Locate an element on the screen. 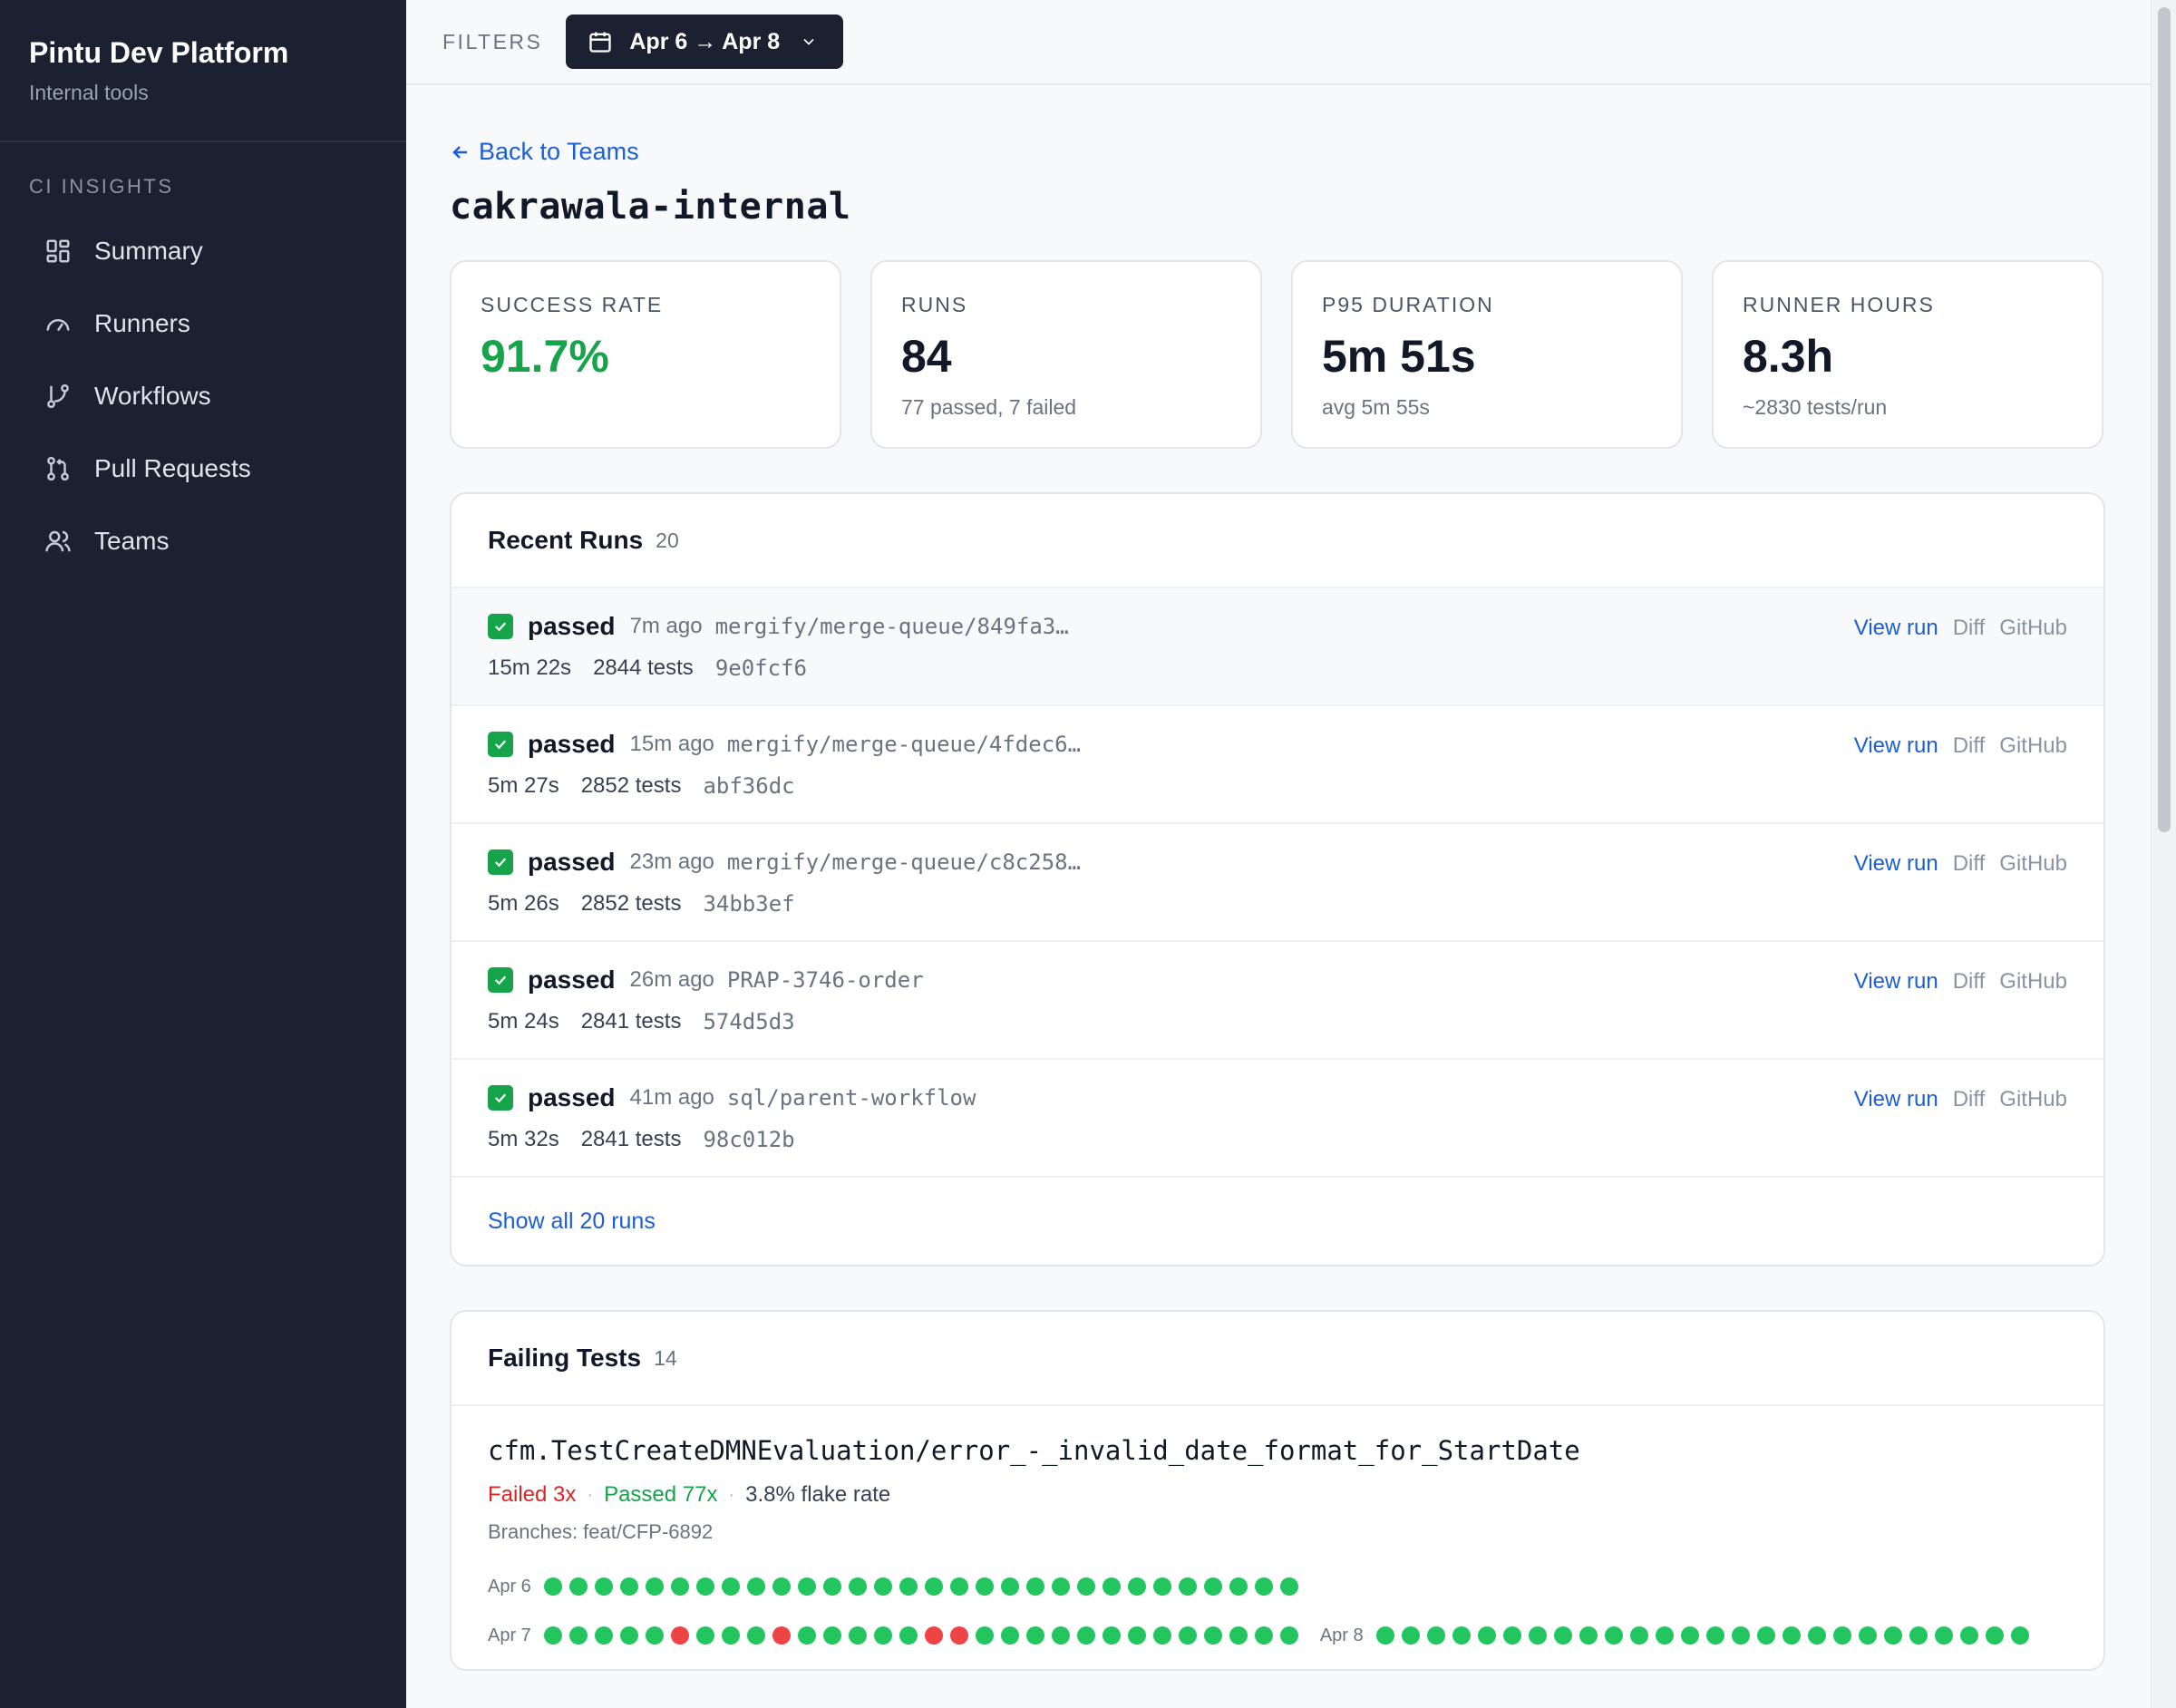  show-all-runs-link: Show all 20 runs is located at coordinates (572, 1221).